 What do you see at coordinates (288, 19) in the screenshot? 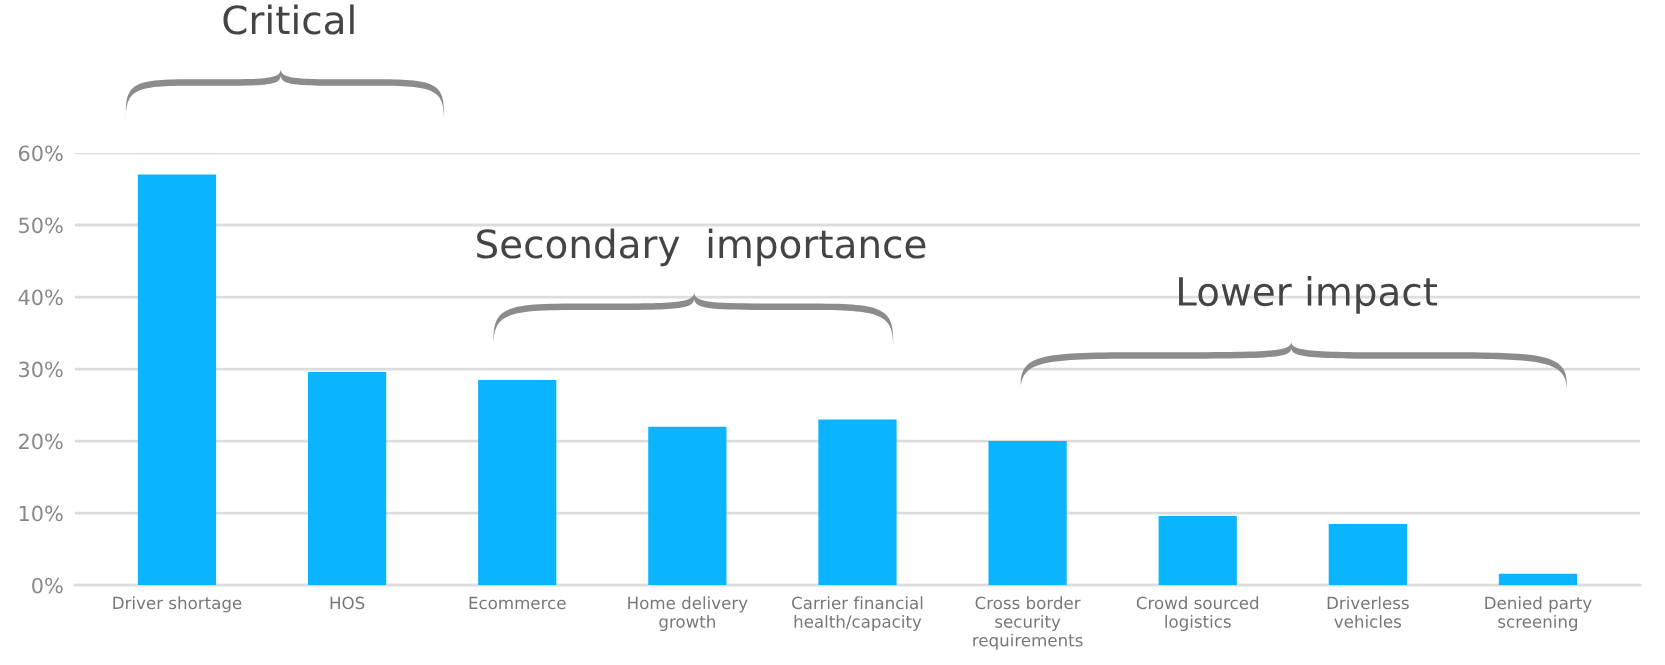
I see `text: Critical` at bounding box center [288, 19].